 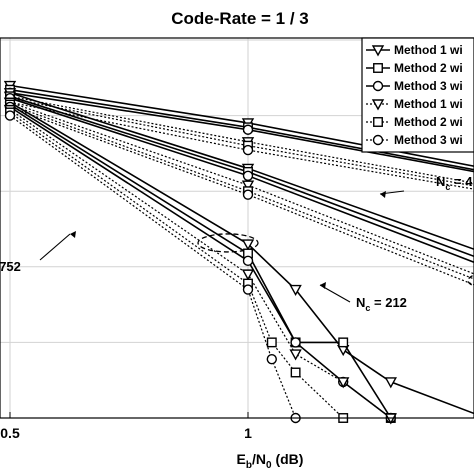 What do you see at coordinates (454, 183) in the screenshot?
I see `annotation-label: Nc = 4` at bounding box center [454, 183].